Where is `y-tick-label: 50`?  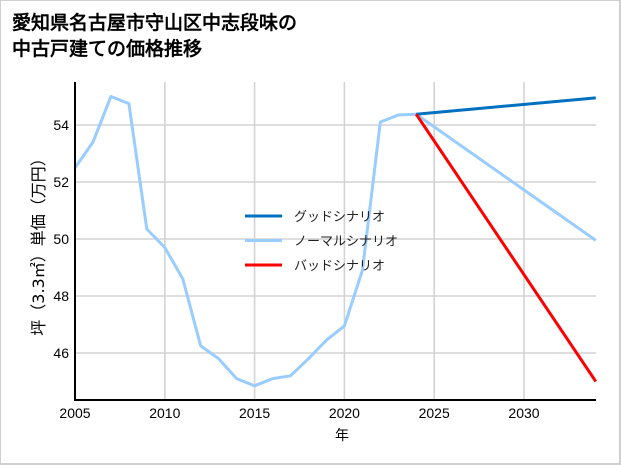
y-tick-label: 50 is located at coordinates (61, 239).